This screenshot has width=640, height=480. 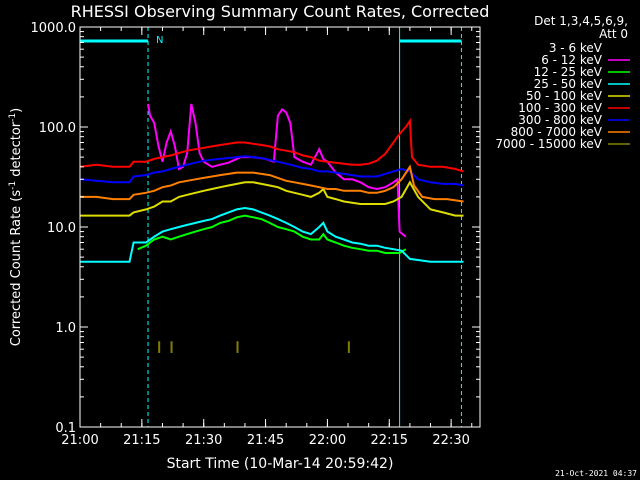 I want to click on y-tick-label: 1000.0, so click(x=54, y=28).